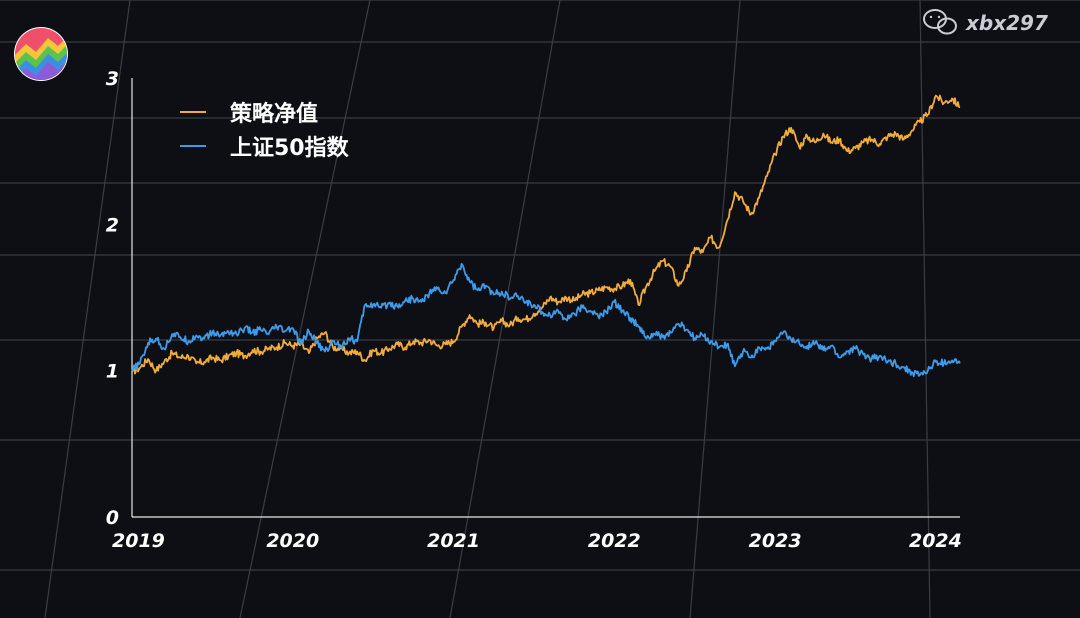 Image resolution: width=1080 pixels, height=618 pixels. What do you see at coordinates (112, 79) in the screenshot?
I see `y-tick-label: 3` at bounding box center [112, 79].